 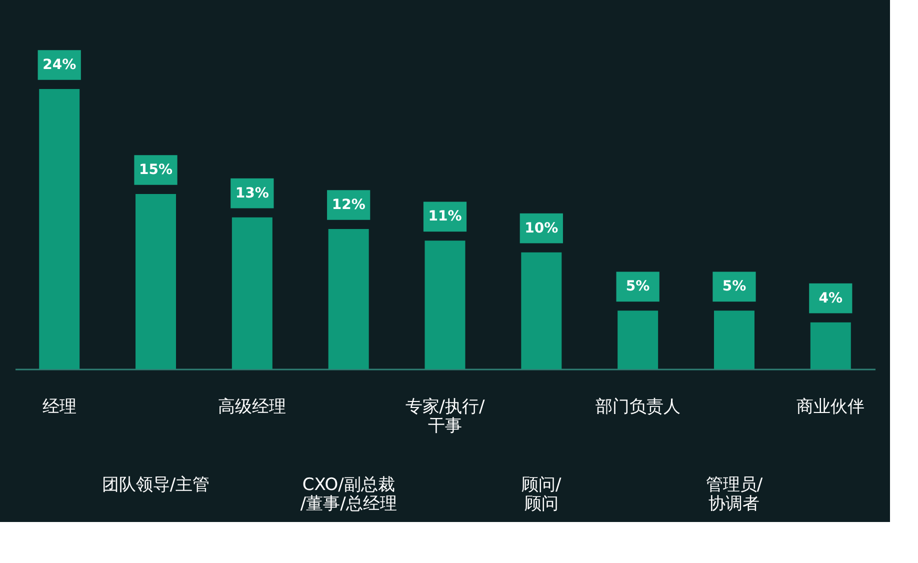 I want to click on data-label: 4%, so click(x=830, y=298).